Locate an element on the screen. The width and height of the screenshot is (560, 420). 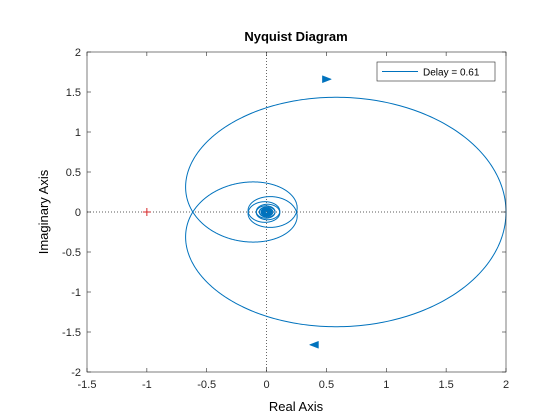
y-tick-label: 2 is located at coordinates (78, 53).